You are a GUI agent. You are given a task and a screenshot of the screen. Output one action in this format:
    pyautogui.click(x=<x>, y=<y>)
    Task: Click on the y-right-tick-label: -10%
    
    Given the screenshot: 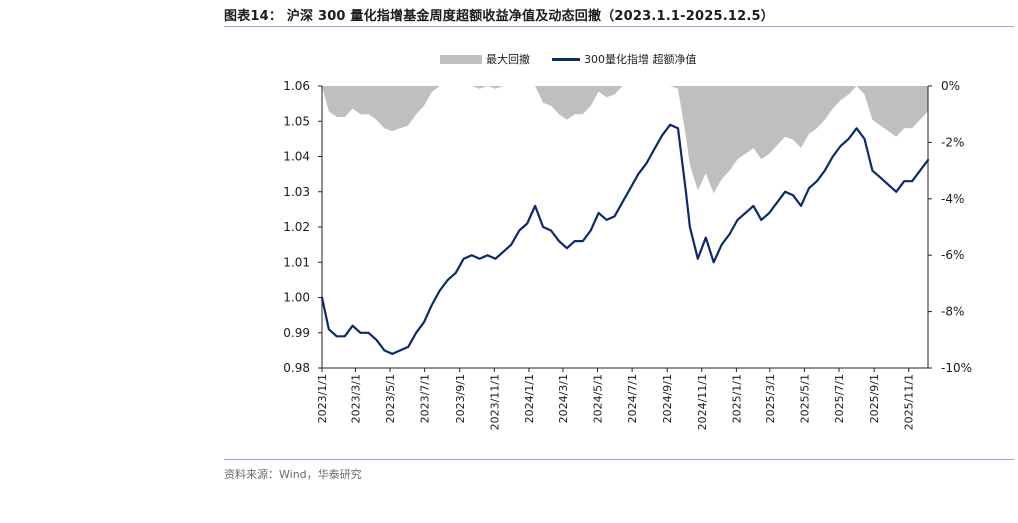 What is the action you would take?
    pyautogui.click(x=956, y=368)
    